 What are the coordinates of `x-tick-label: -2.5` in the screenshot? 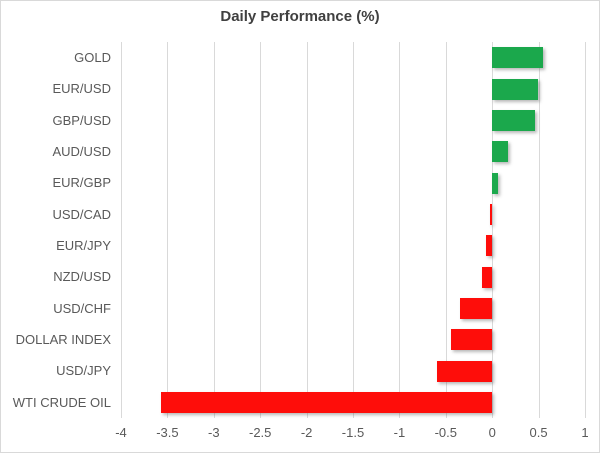 It's located at (260, 432).